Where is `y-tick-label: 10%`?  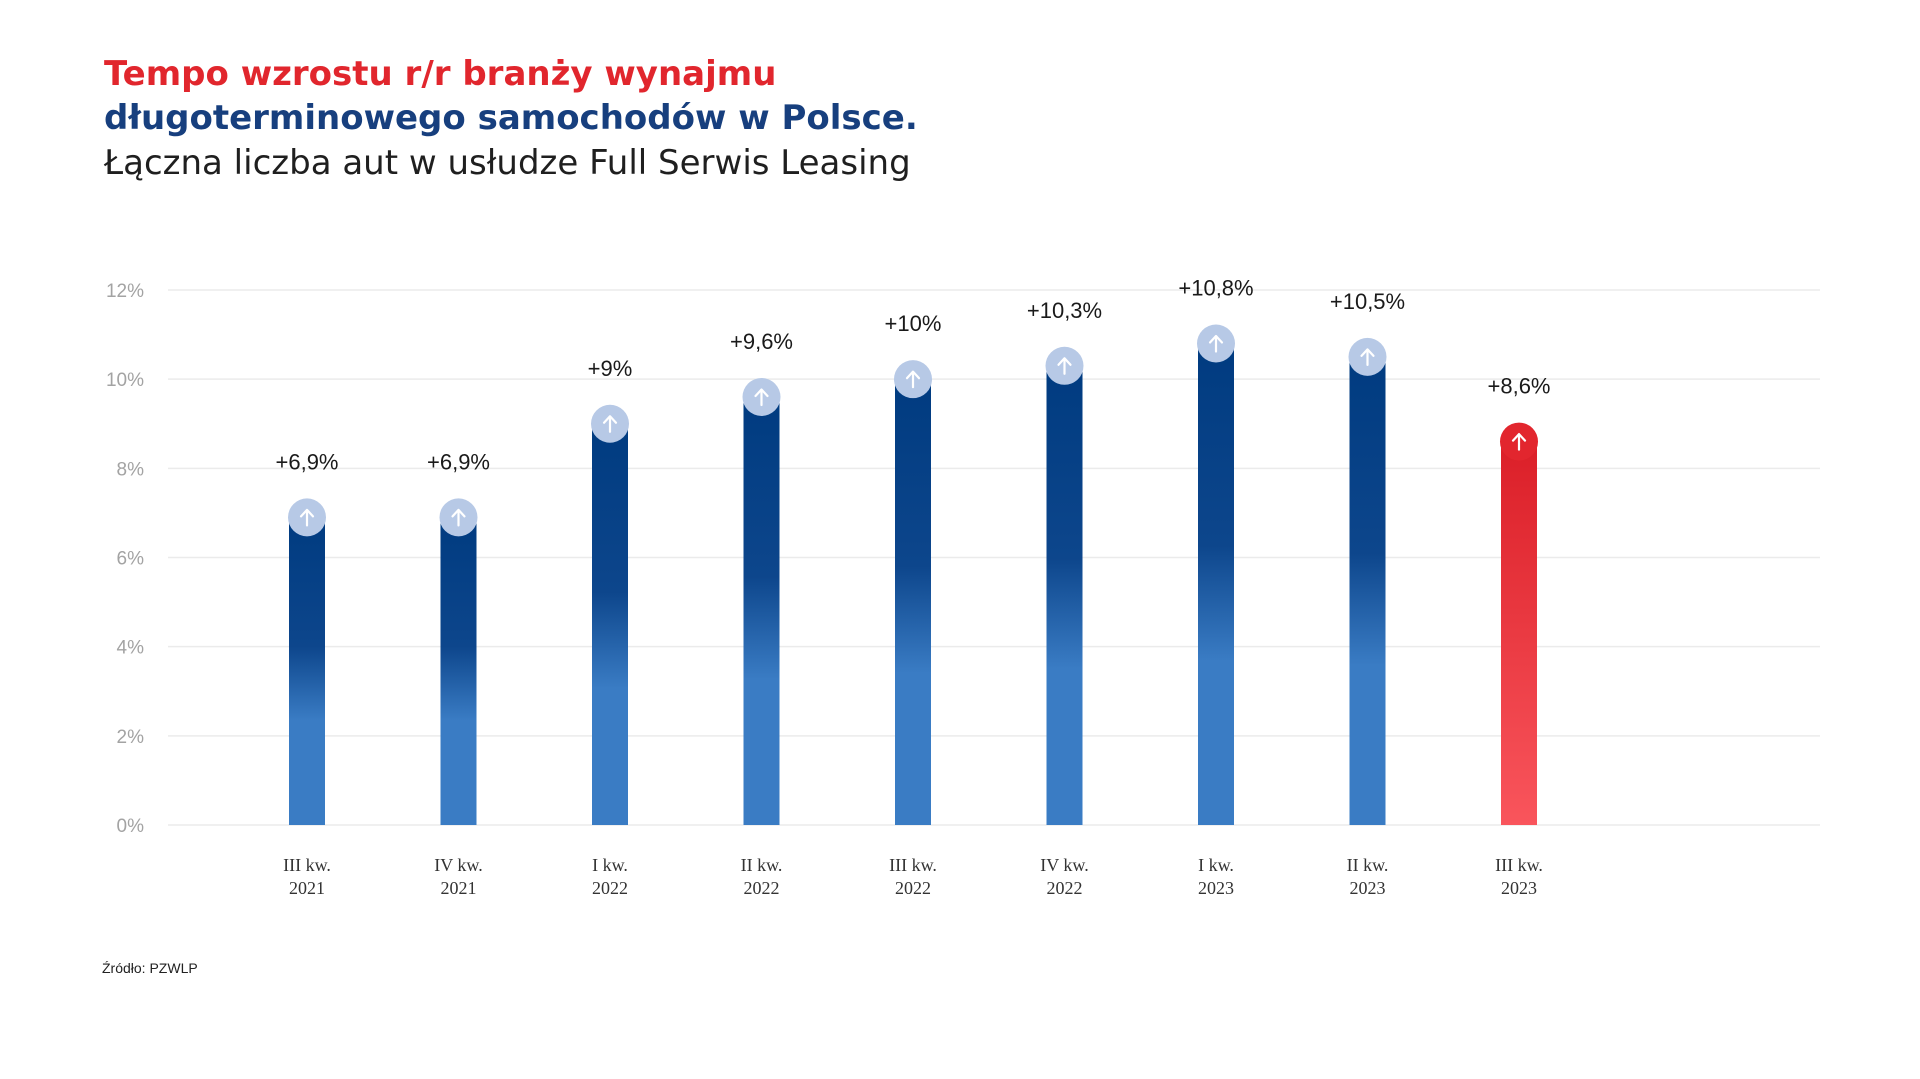 y-tick-label: 10% is located at coordinates (125, 380).